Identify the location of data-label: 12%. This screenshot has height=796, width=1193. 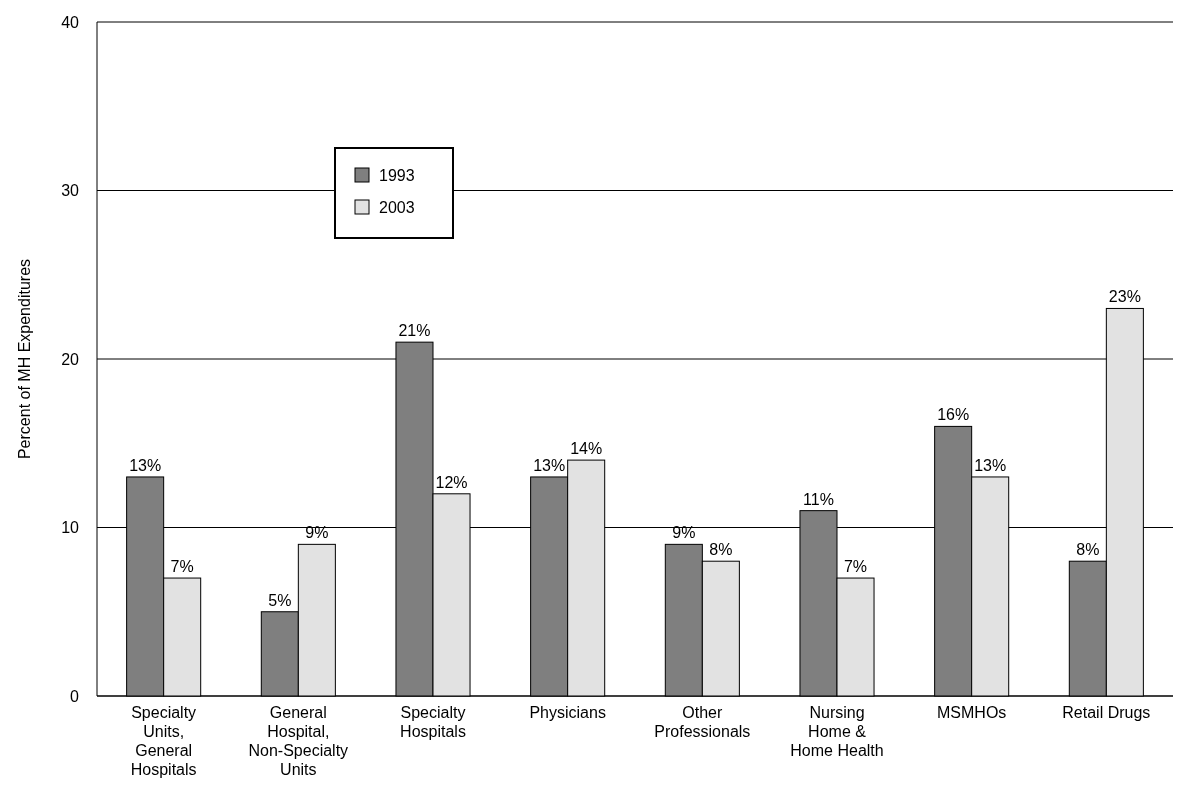
(451, 482).